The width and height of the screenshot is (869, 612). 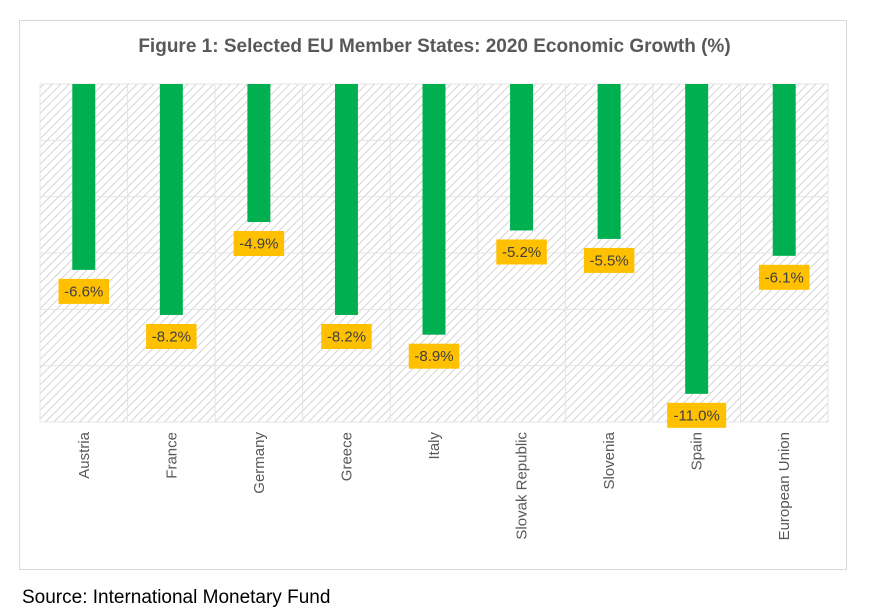 I want to click on data-label: -6.6%, so click(x=83, y=291).